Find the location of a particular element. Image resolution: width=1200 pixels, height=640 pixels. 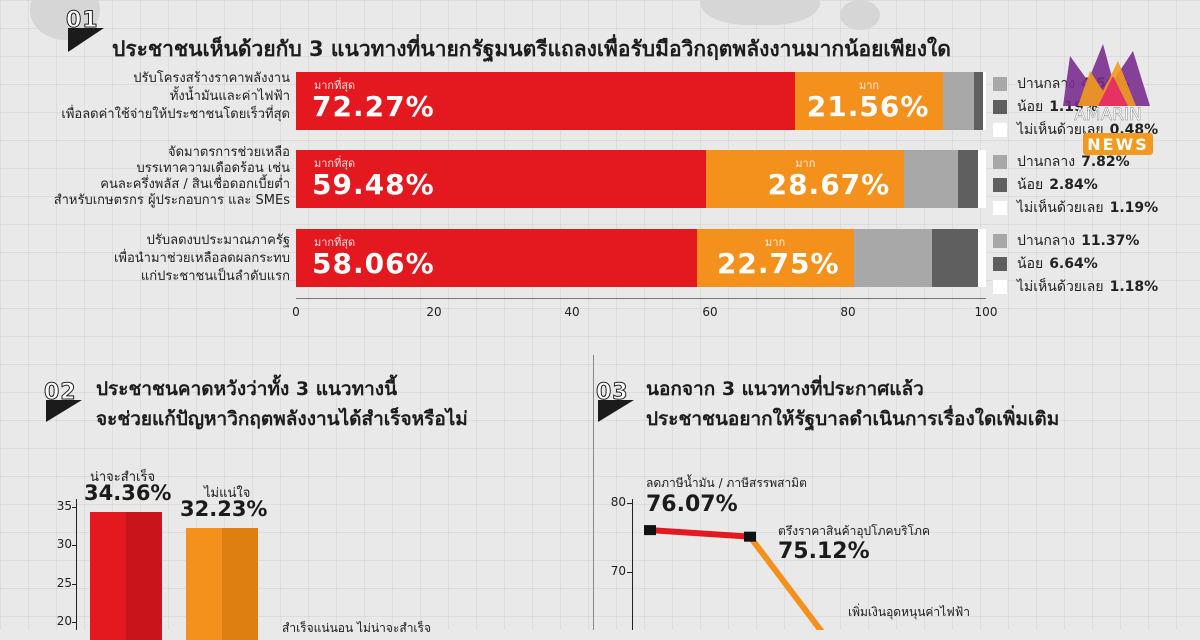

legend-item: ไม่เห็นด้วยเลย 1.18% is located at coordinates (1075, 286).